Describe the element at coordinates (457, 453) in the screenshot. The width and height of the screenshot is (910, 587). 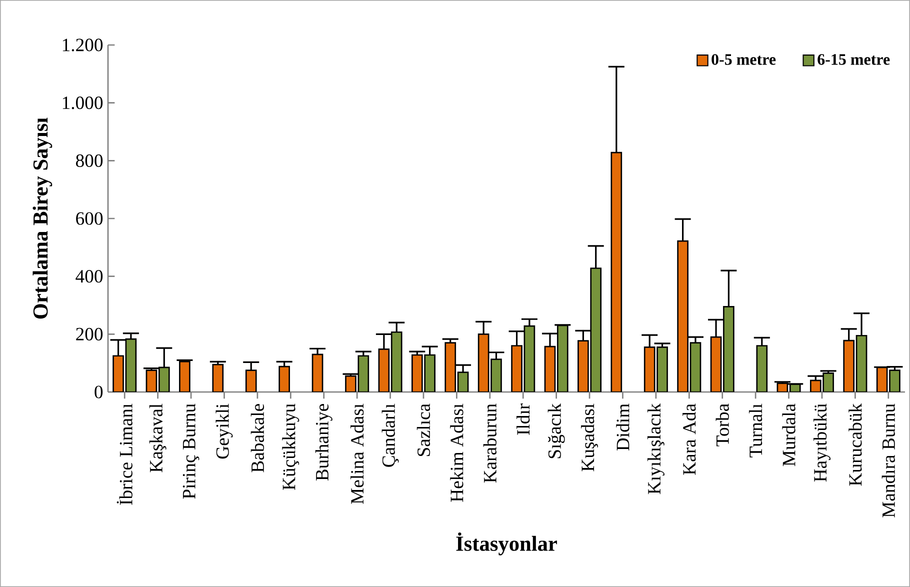
I see `x-tick-label: Hekim Adası` at that location.